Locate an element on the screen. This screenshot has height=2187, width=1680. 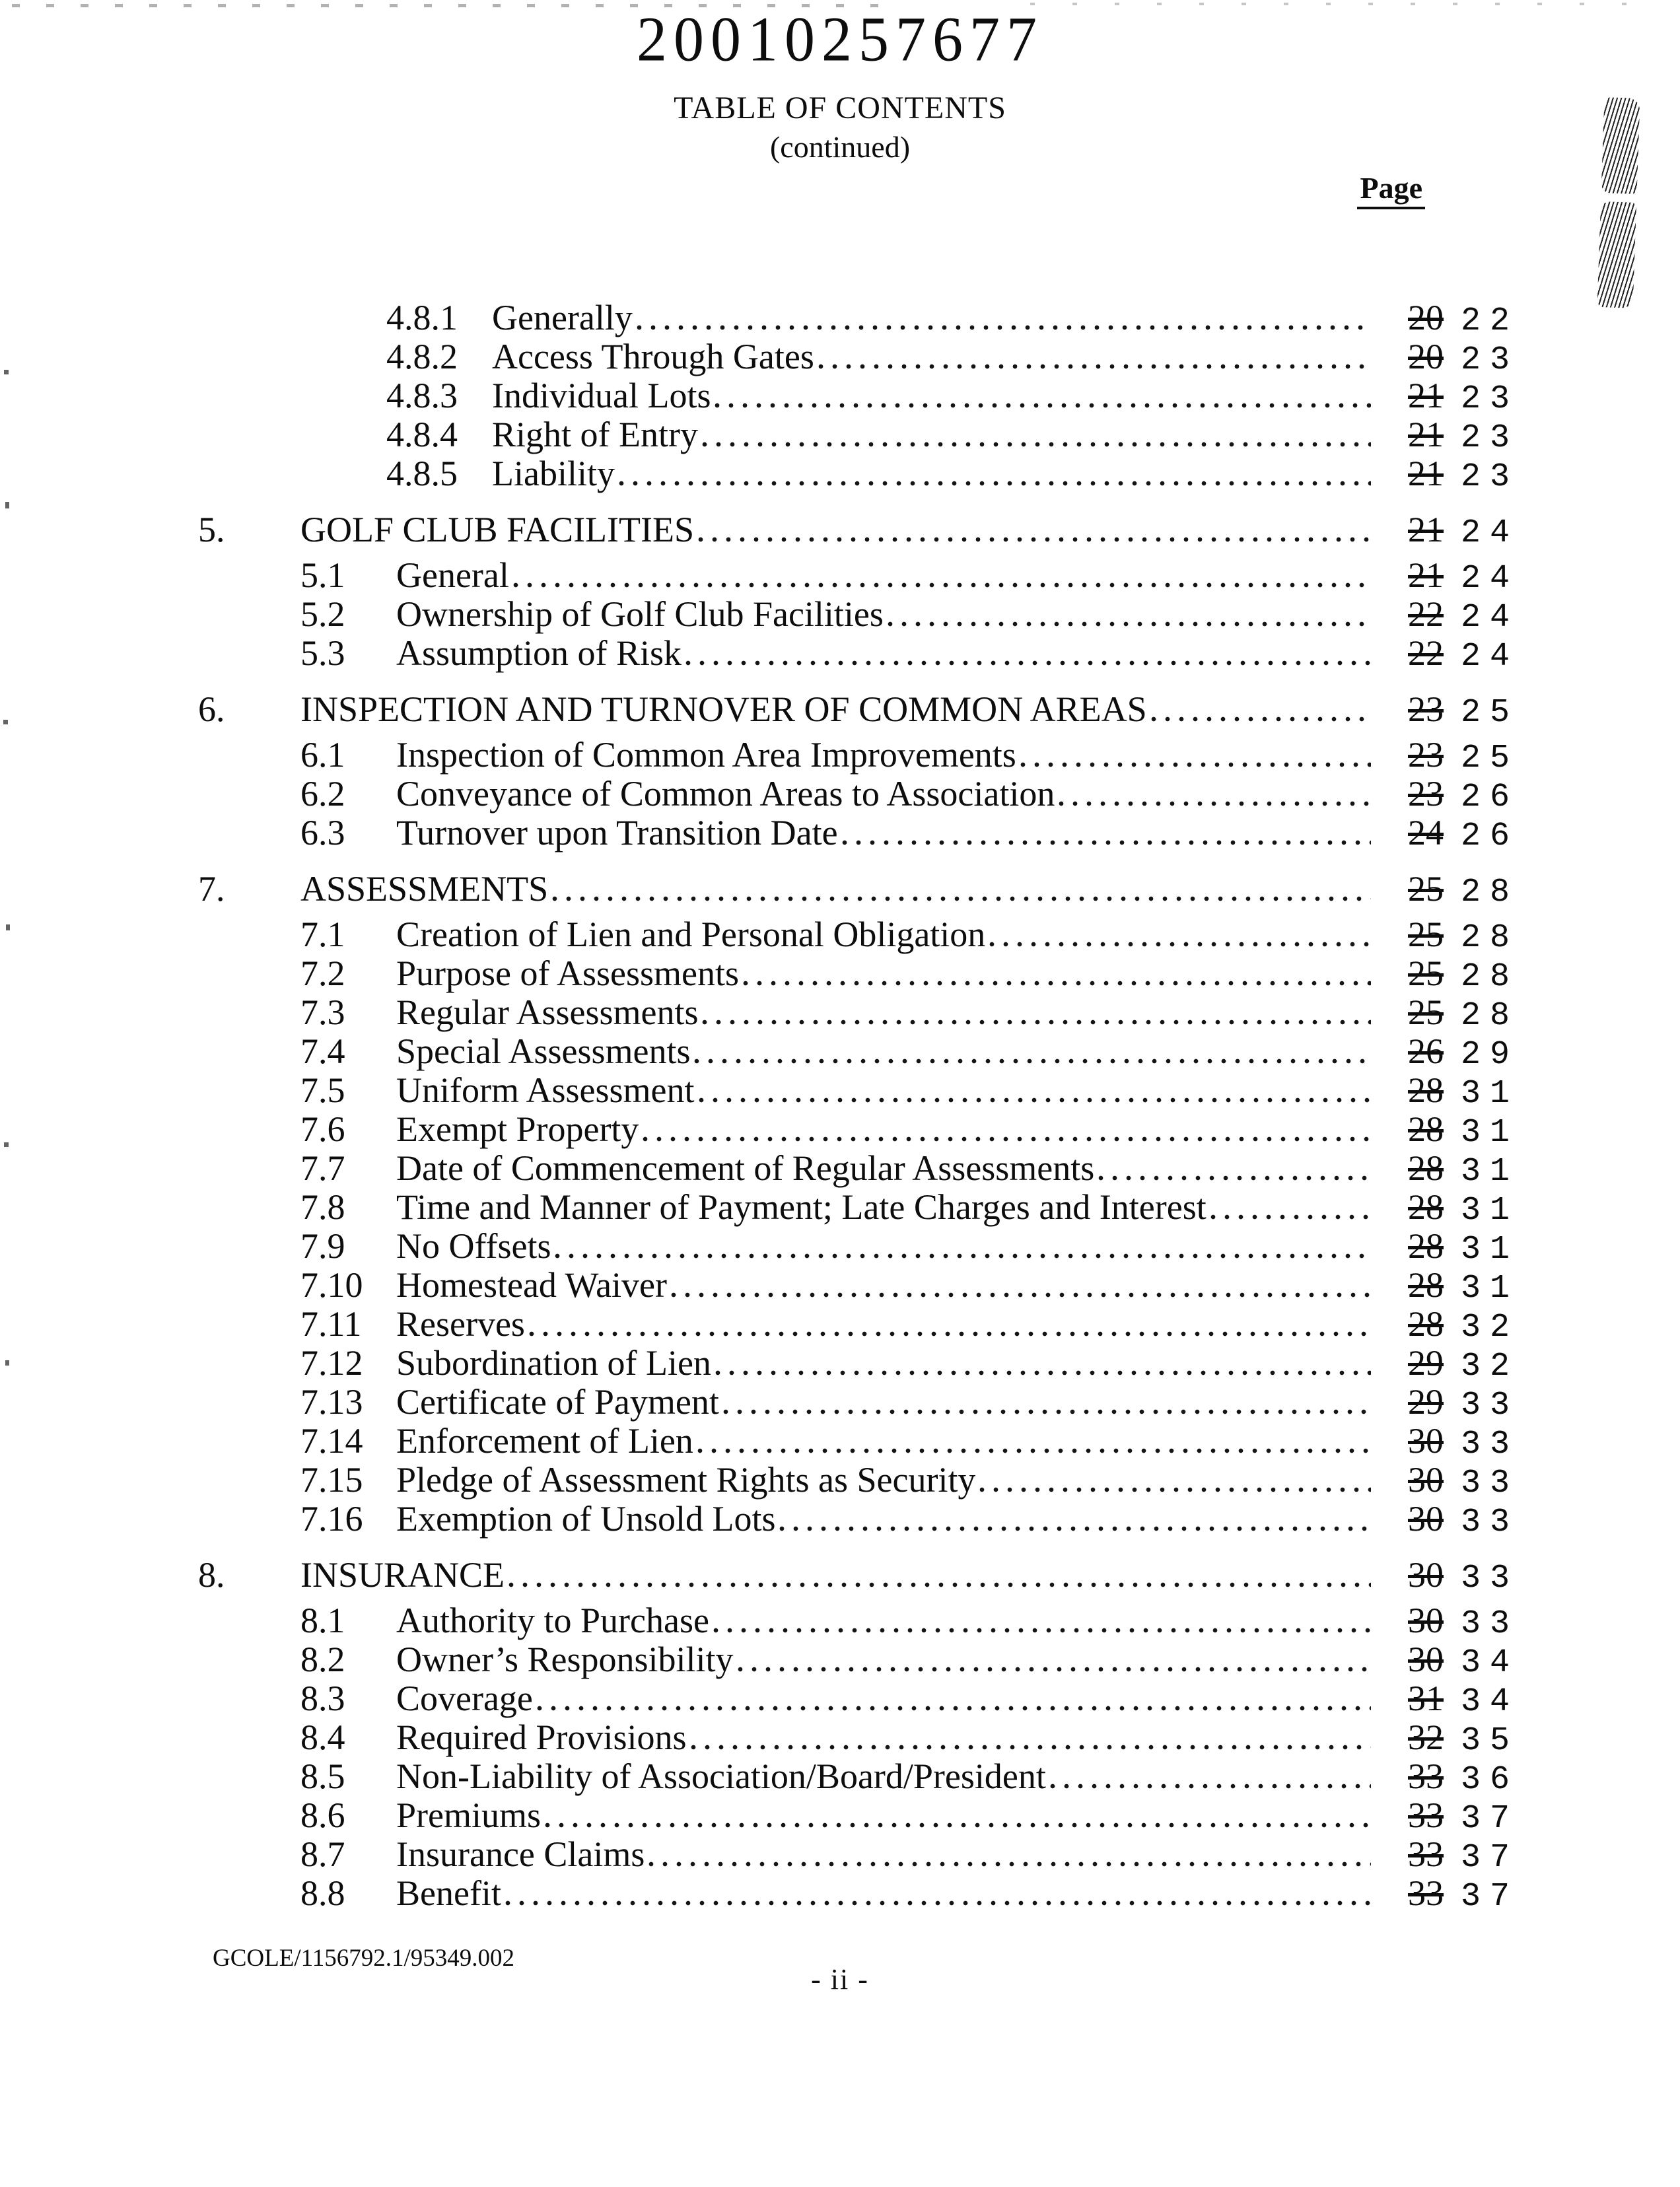
toc-entry: 7. ASSESSMENTS 25 28 is located at coordinates (879, 890).